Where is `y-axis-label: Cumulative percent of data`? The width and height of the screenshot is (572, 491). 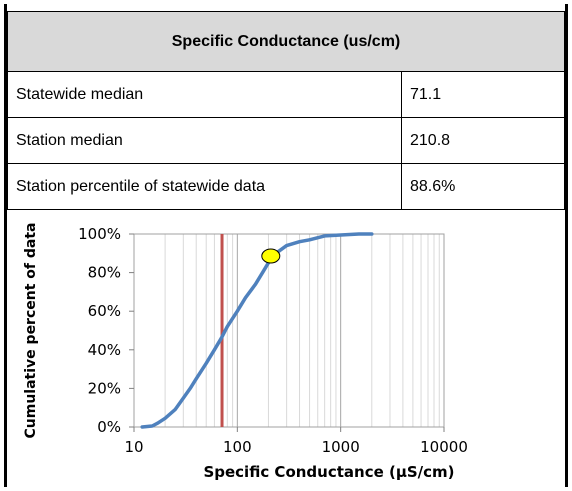 y-axis-label: Cumulative percent of data is located at coordinates (31, 331).